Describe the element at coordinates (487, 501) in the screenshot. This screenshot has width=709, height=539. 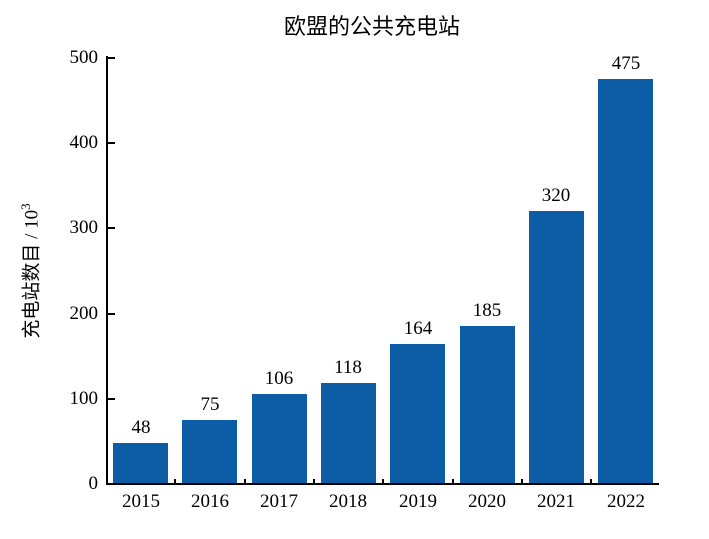
I see `x-tick-label: 2020` at that location.